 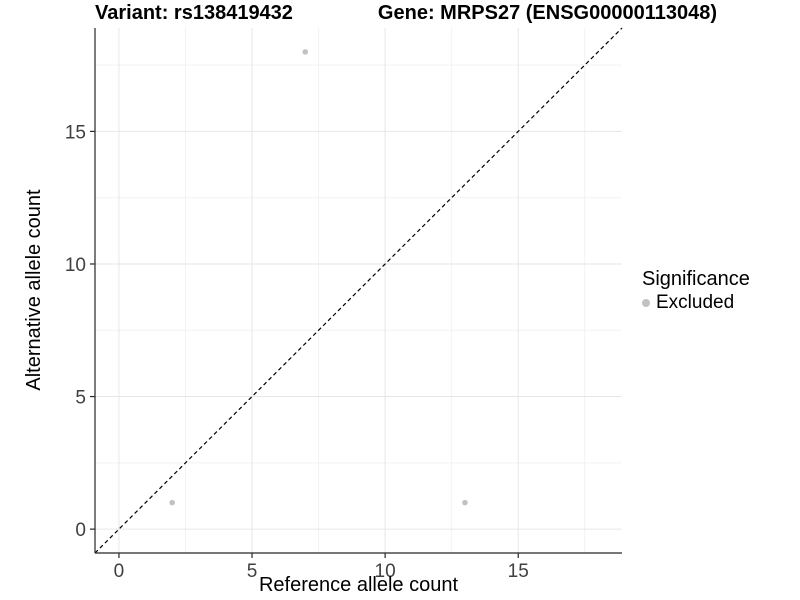 What do you see at coordinates (547, 13) in the screenshot?
I see `plot-title-gene: Gene: MRPS27 (ENSG00000113048)` at bounding box center [547, 13].